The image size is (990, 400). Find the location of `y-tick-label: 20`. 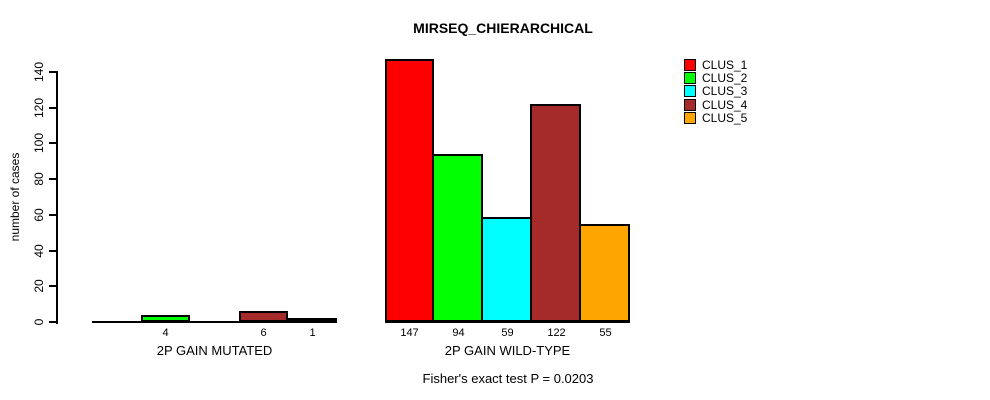

y-tick-label: 20 is located at coordinates (39, 286).